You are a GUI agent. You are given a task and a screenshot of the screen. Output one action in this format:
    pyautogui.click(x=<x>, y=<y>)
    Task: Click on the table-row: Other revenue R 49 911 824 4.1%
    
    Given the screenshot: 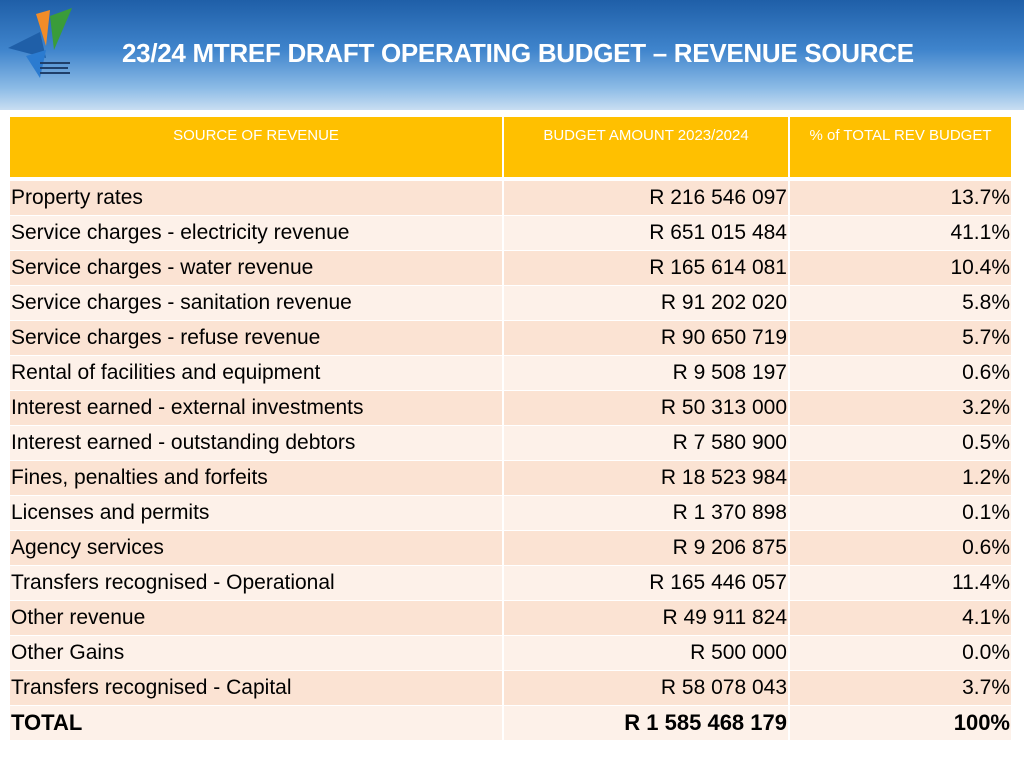 What is the action you would take?
    pyautogui.click(x=511, y=618)
    